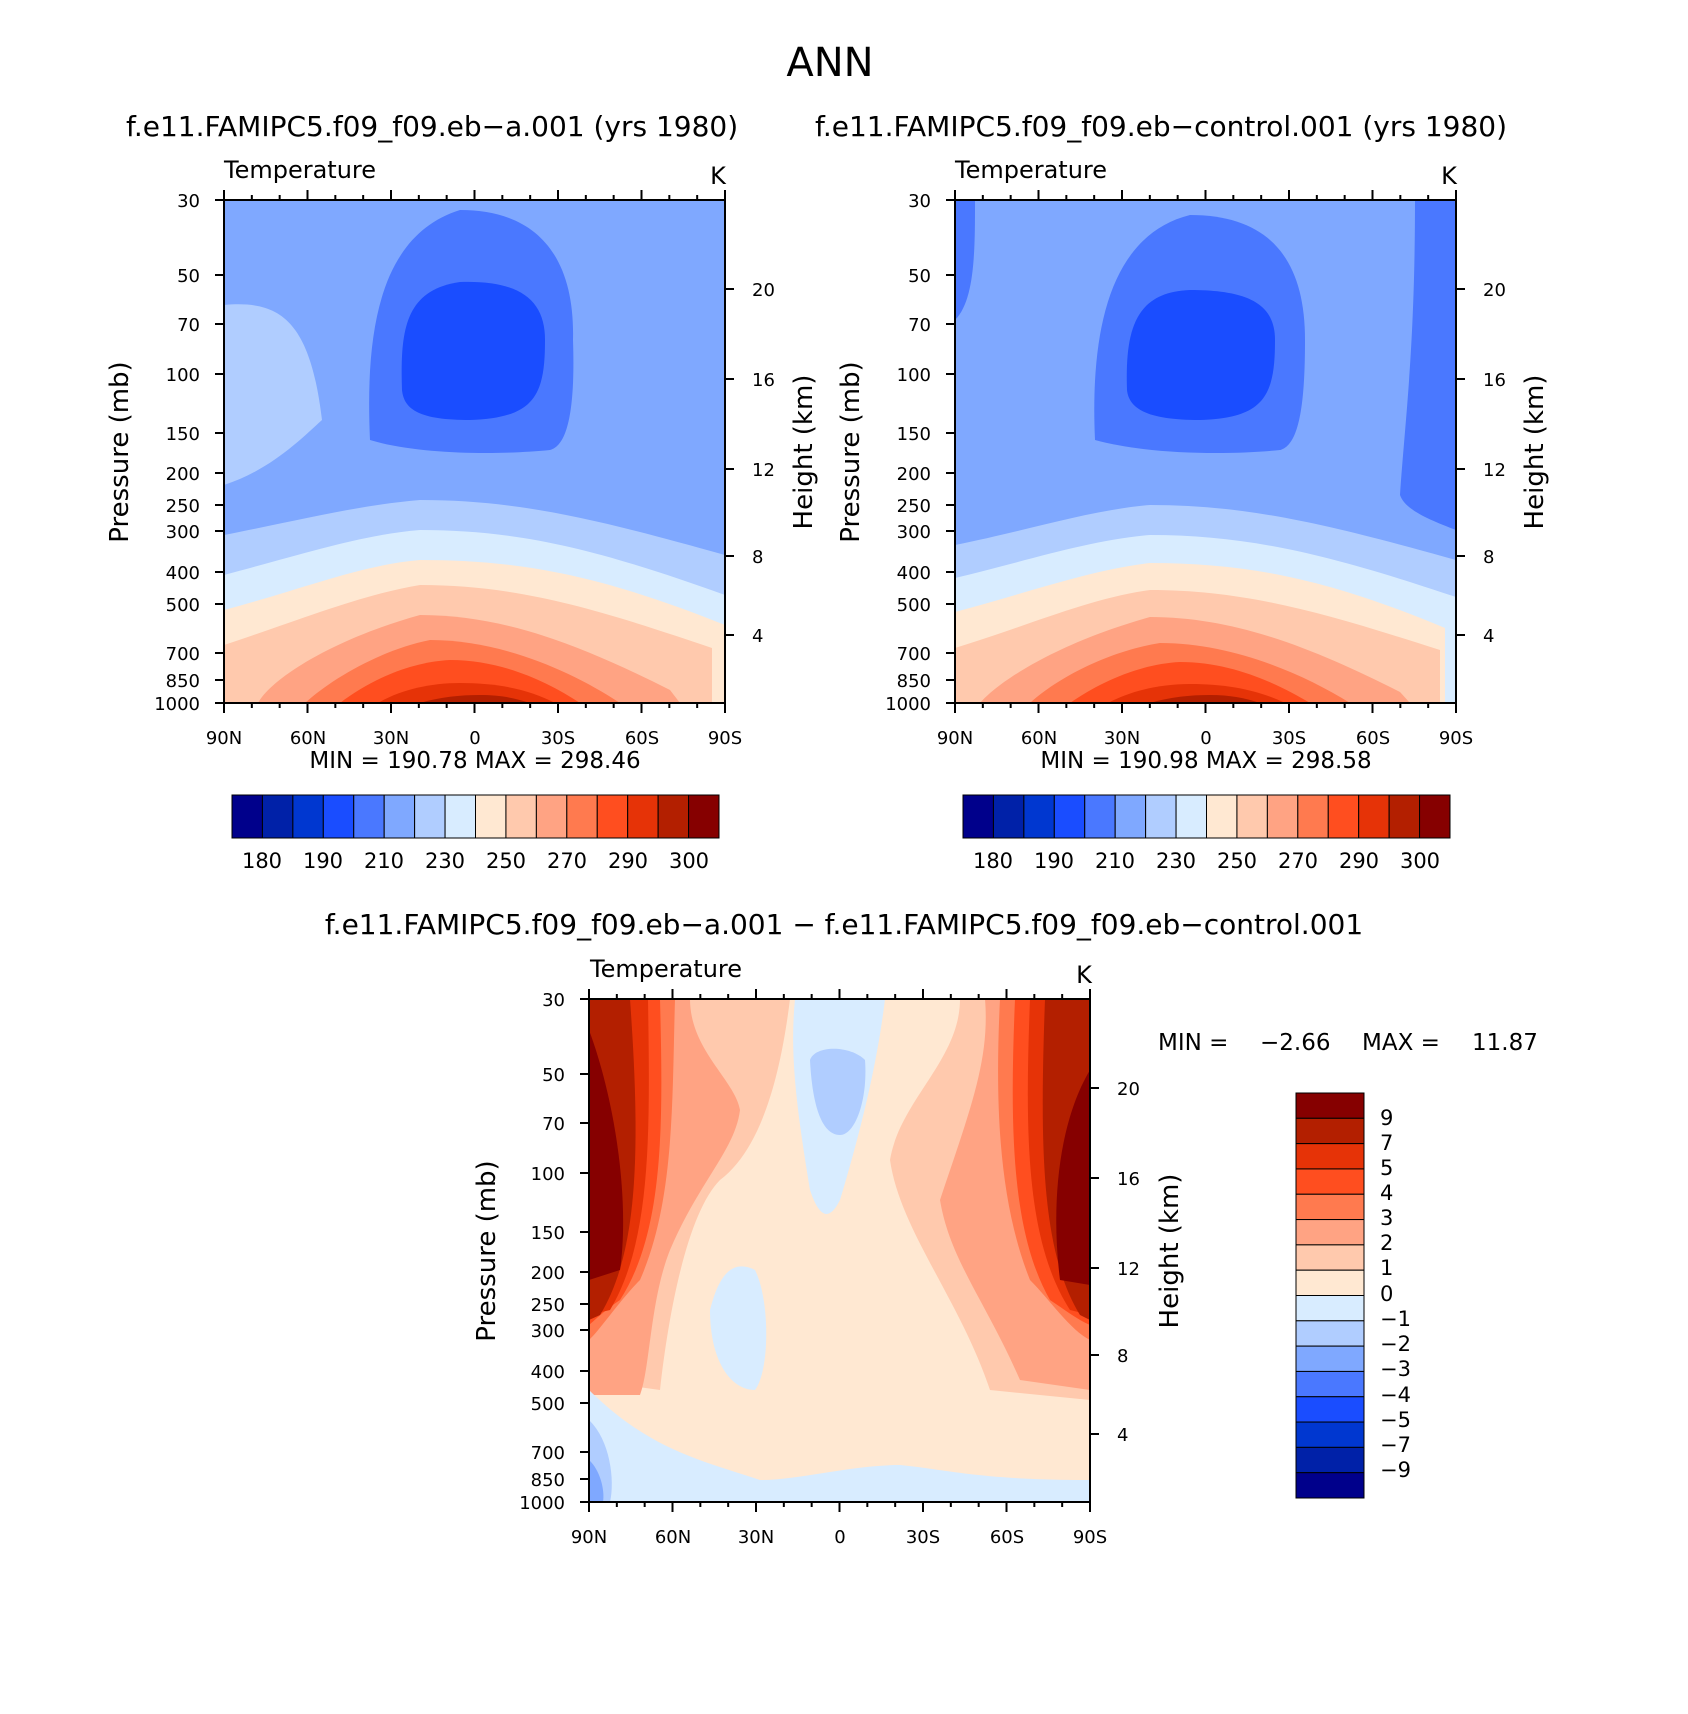 This screenshot has width=1688, height=1714. Describe the element at coordinates (553, 1000) in the screenshot. I see `y-tick-label: 30` at that location.